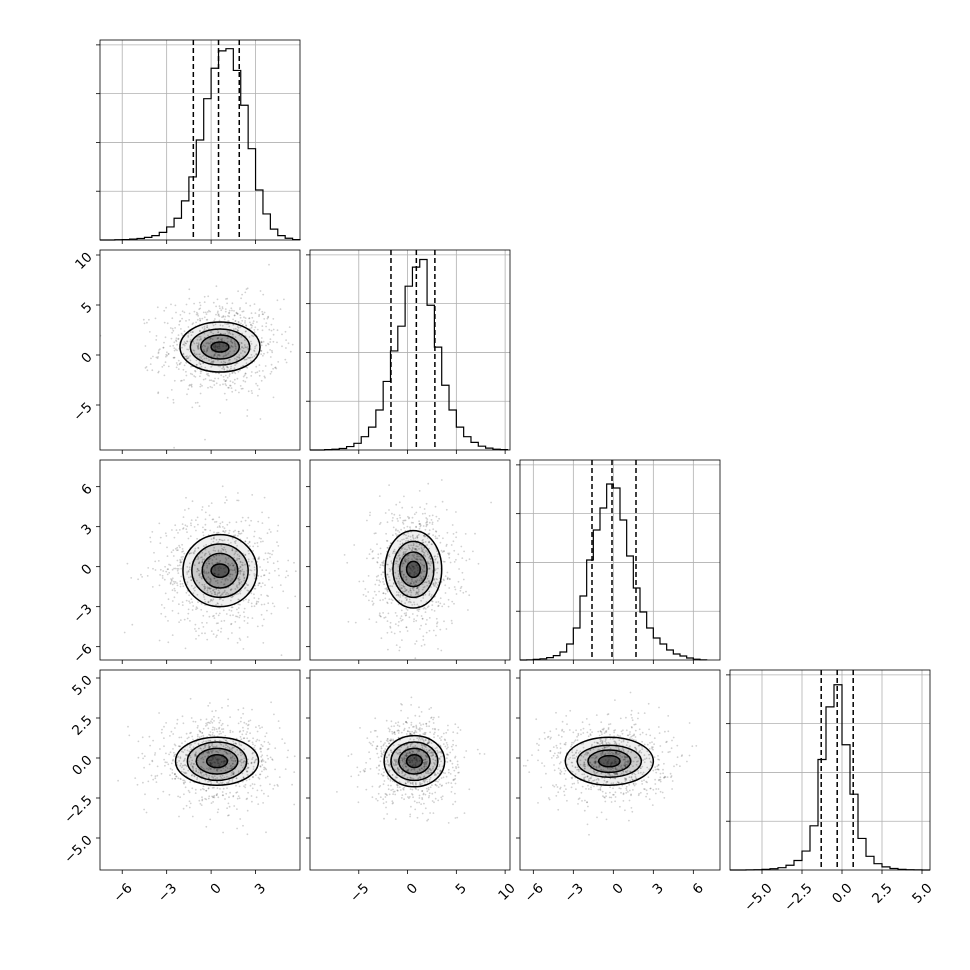 The image size is (970, 970). What do you see at coordinates (610, 763) in the screenshot?
I see `pair-plot-area` at bounding box center [610, 763].